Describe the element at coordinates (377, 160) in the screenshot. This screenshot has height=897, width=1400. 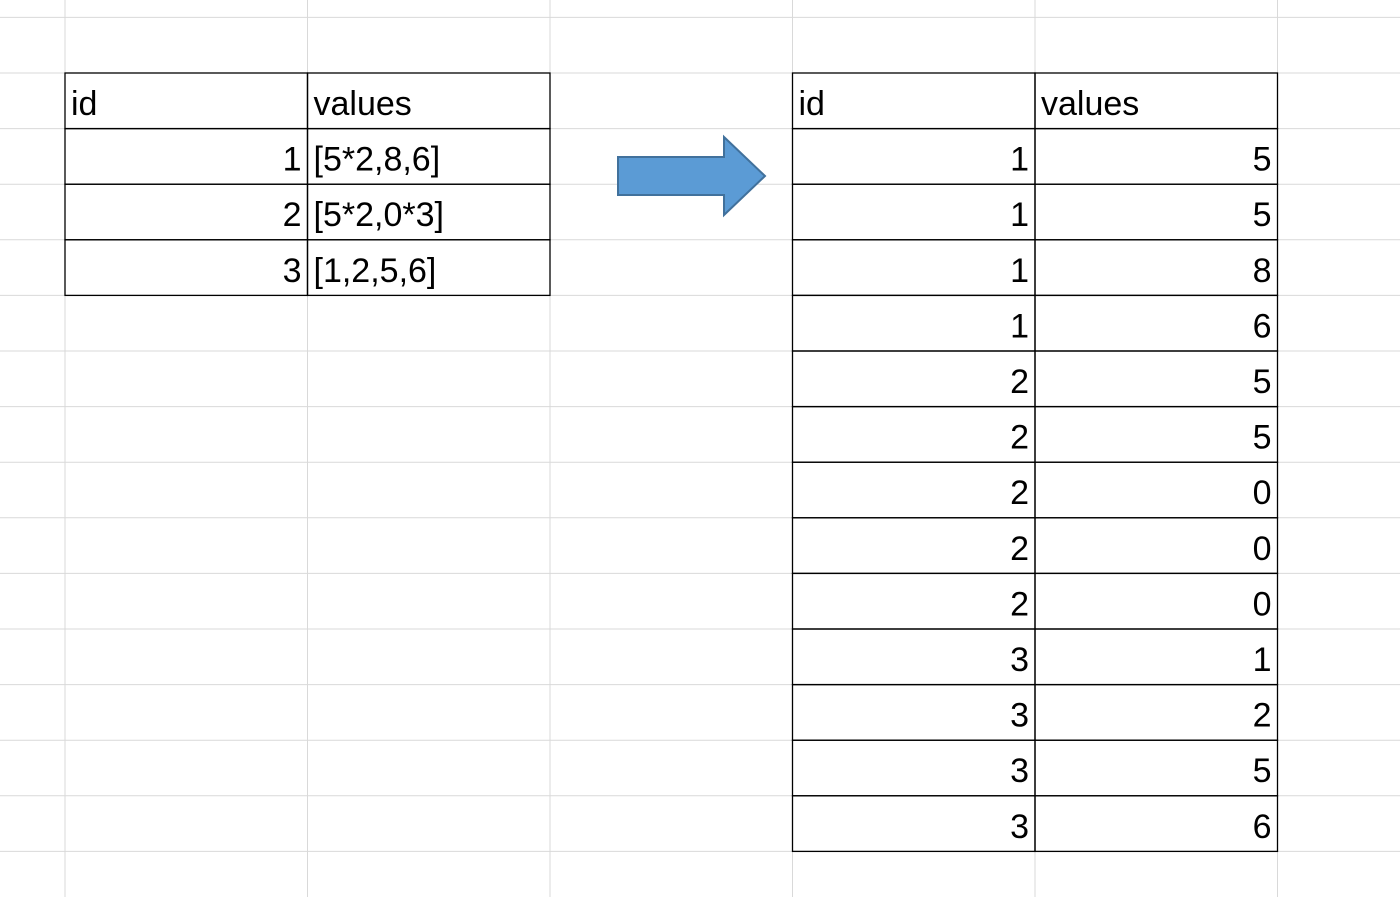
I see `cell-text: [5*2,8,6]` at that location.